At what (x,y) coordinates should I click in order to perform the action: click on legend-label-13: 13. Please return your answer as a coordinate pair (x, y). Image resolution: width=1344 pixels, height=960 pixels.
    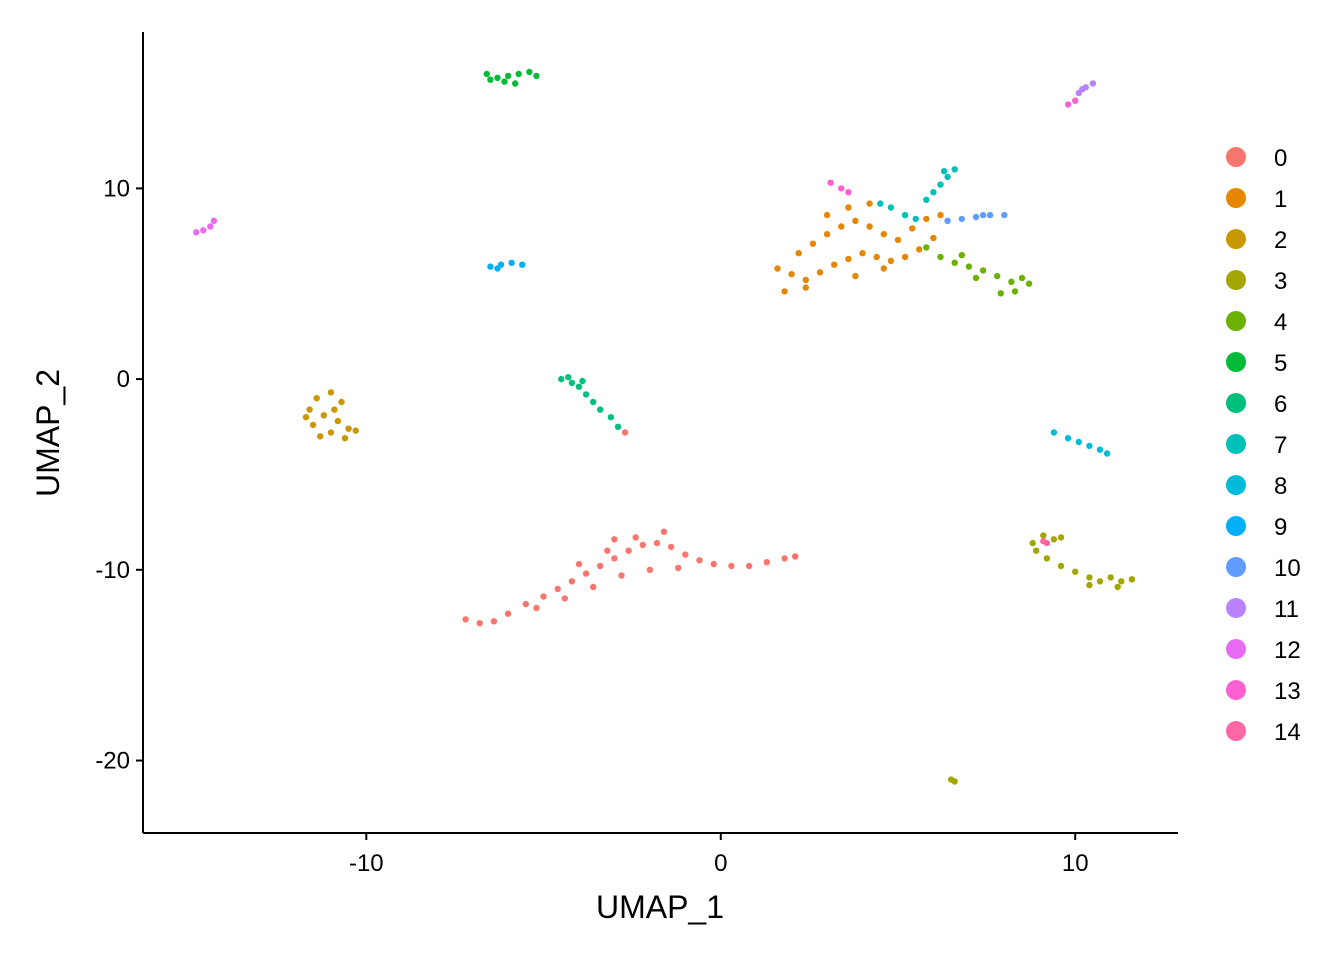
    Looking at the image, I should click on (1287, 691).